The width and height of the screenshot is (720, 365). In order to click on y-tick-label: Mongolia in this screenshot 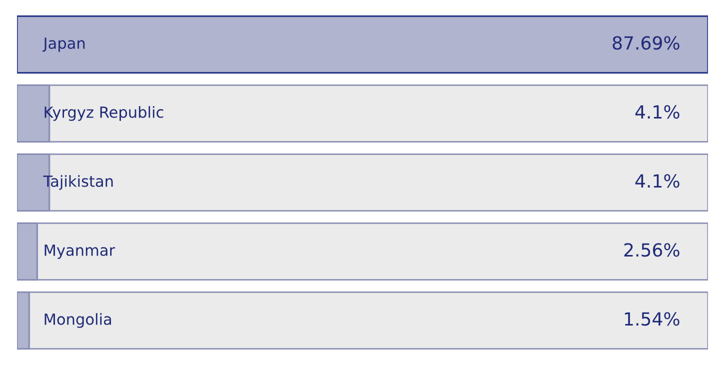, I will do `click(77, 320)`.